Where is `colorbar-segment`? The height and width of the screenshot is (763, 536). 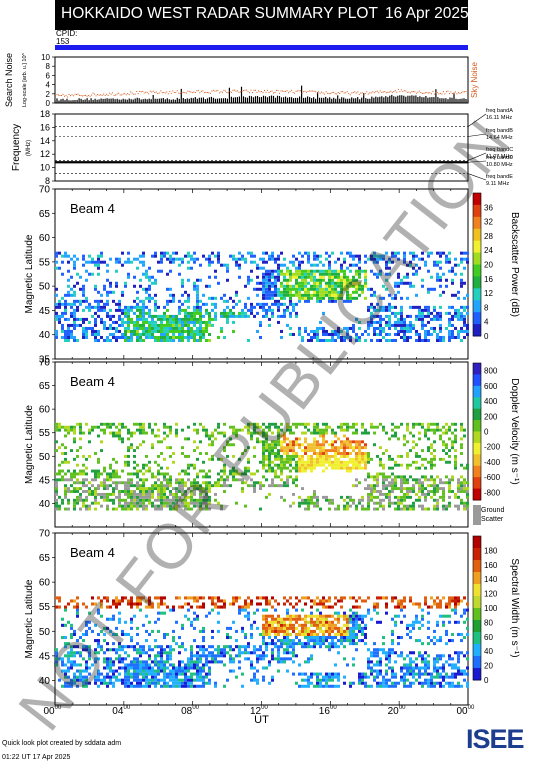 colorbar-segment is located at coordinates (477, 270).